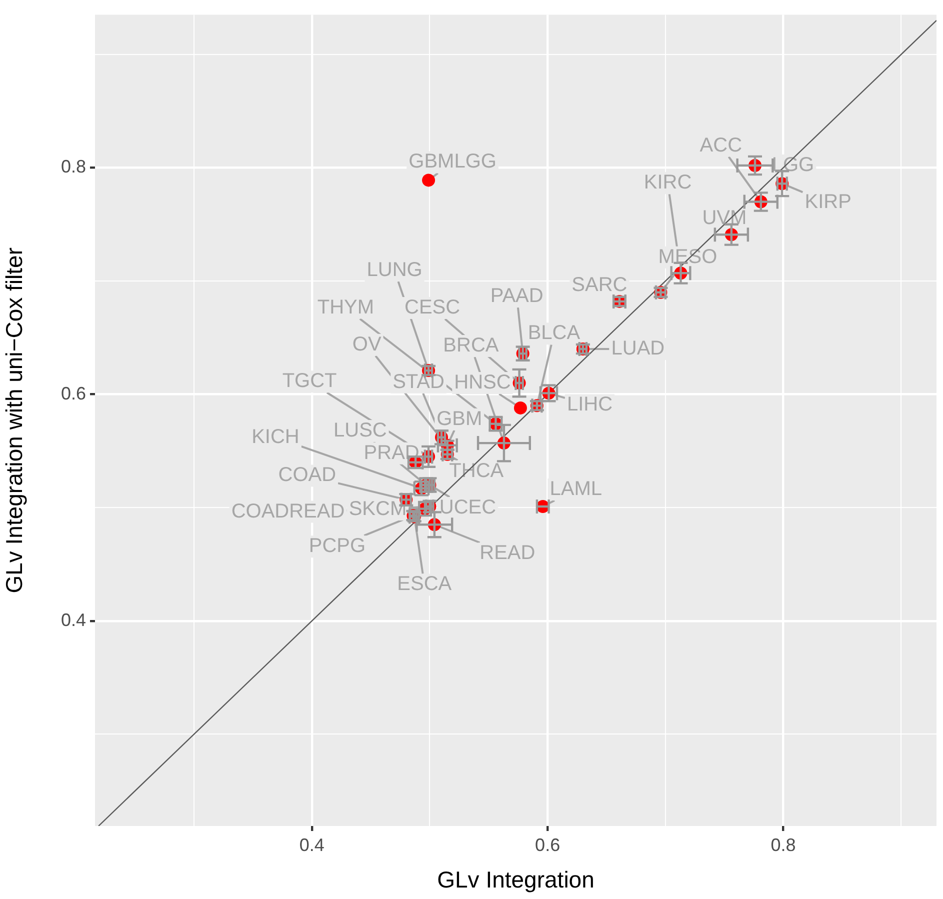 Image resolution: width=943 pixels, height=899 pixels. Describe the element at coordinates (467, 507) in the screenshot. I see `annotation: UCEC` at that location.